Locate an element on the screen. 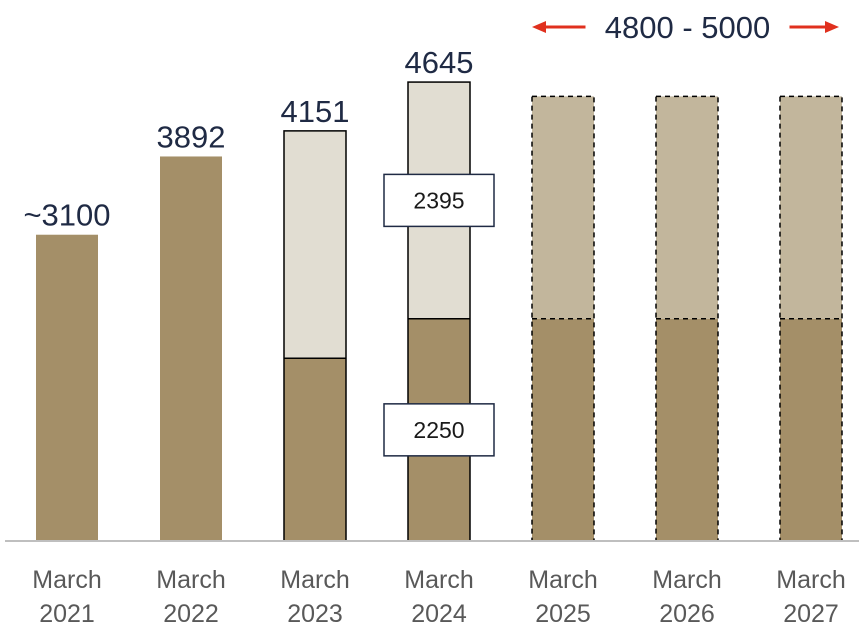 Image resolution: width=864 pixels, height=633 pixels. segment-boxes-group: 2395 2250 is located at coordinates (439, 315).